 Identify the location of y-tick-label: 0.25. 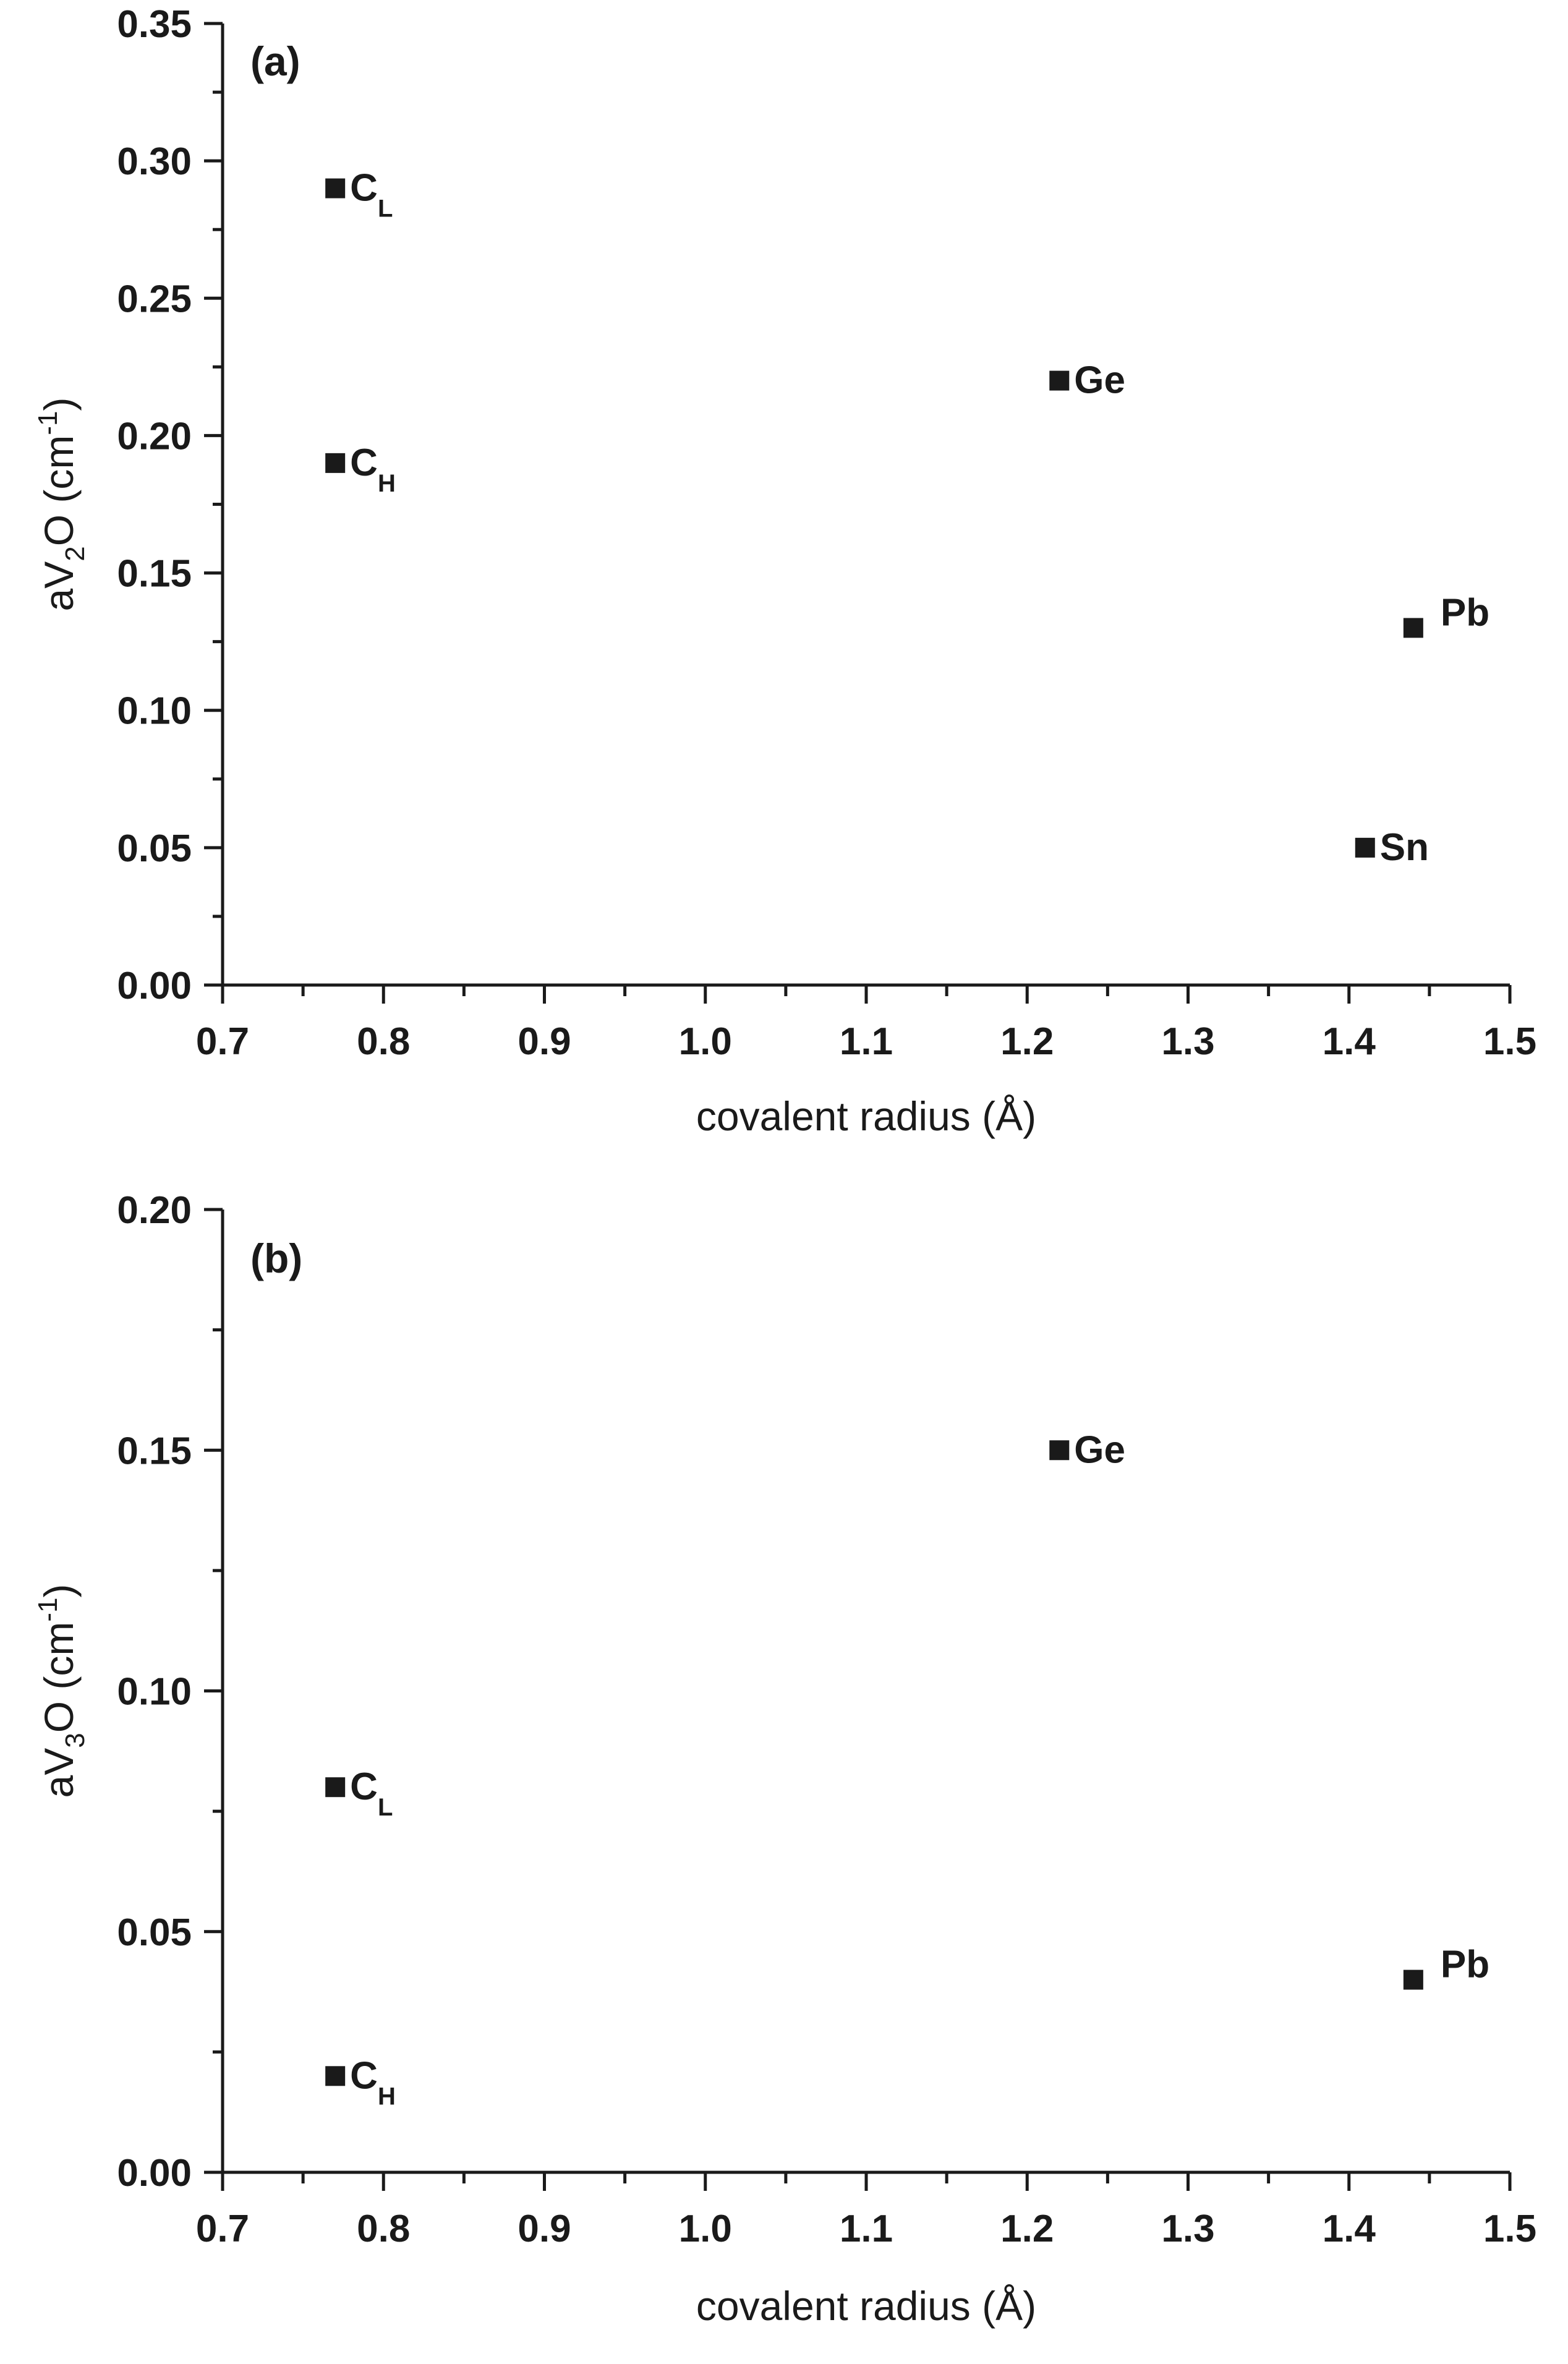
(154, 299).